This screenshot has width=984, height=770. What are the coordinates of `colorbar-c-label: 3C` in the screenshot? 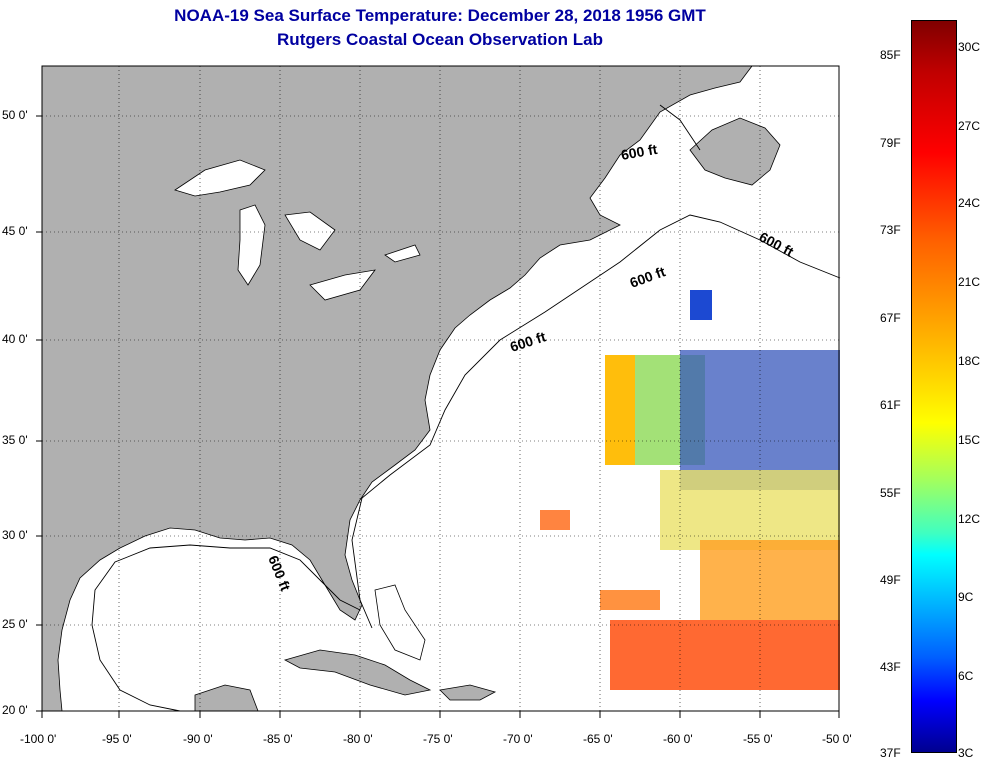 It's located at (966, 753).